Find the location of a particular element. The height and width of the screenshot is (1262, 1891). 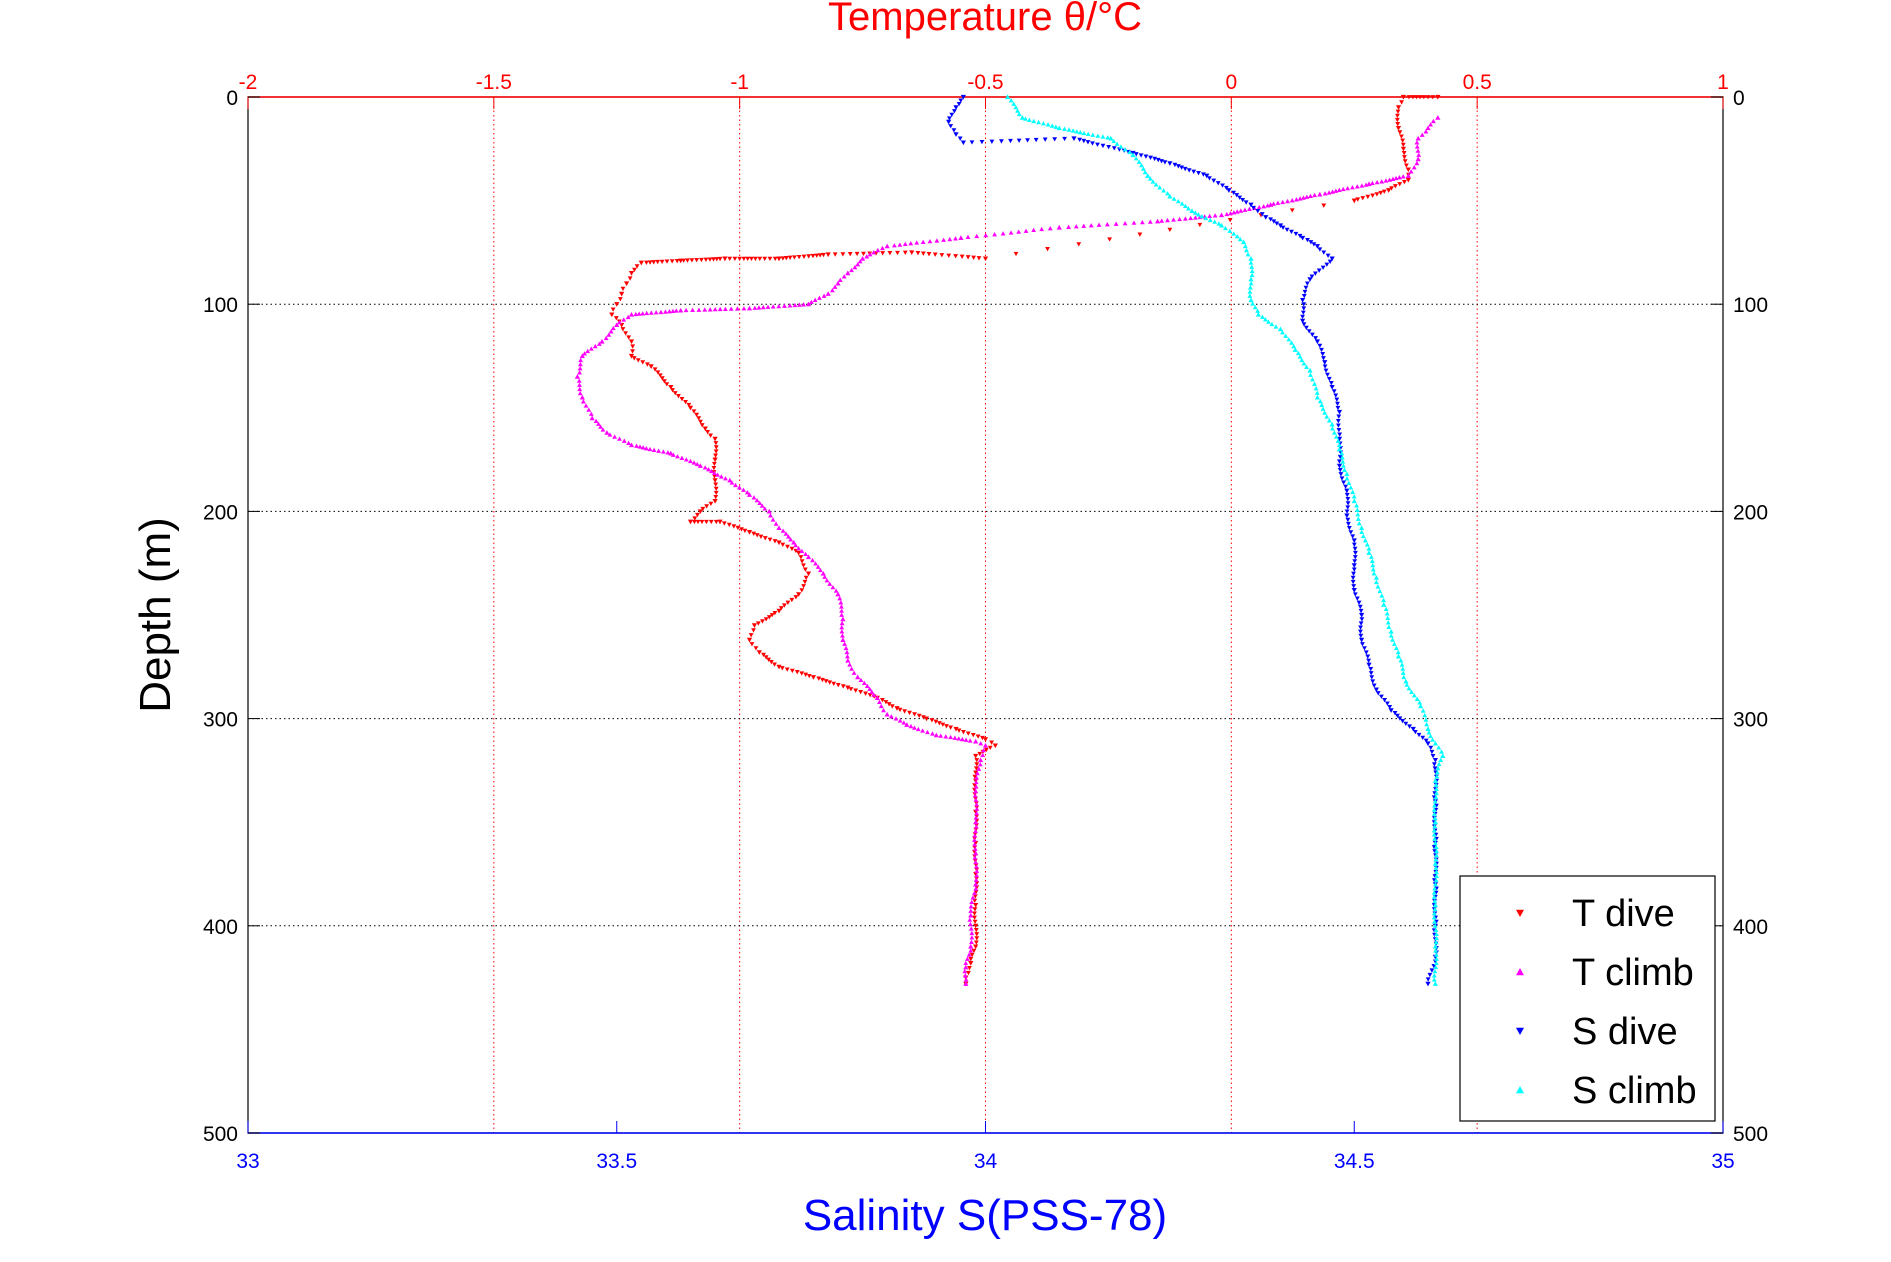

bottom-axis-title: Salinity S(PSS-78) is located at coordinates (985, 1215).